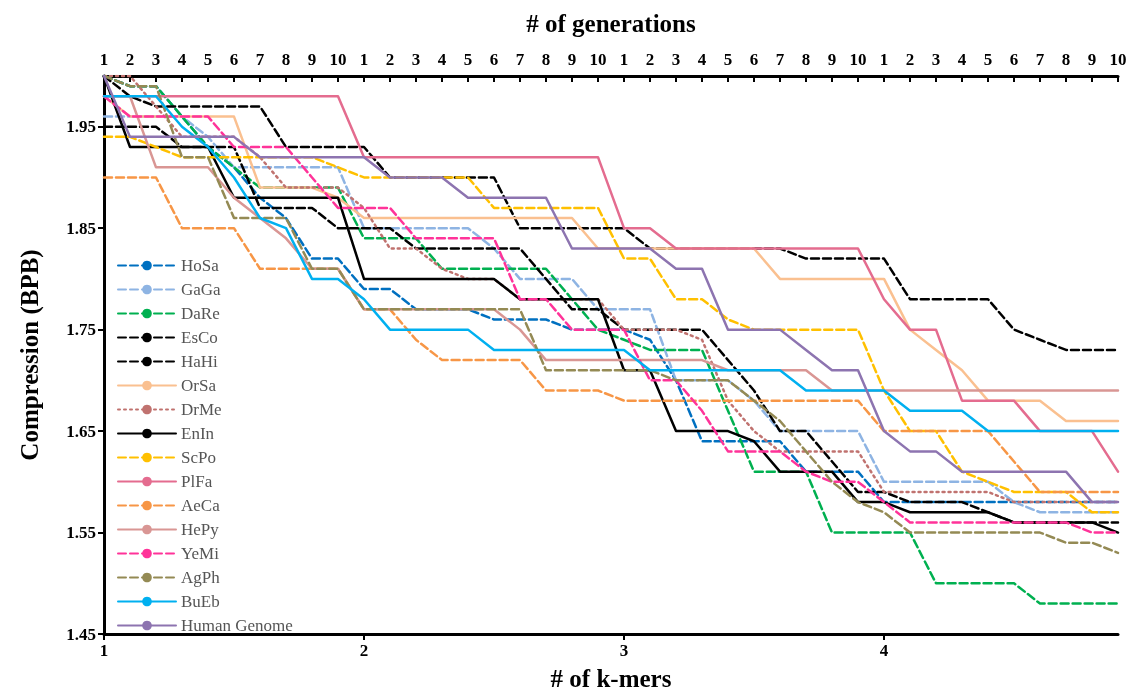 This screenshot has width=1134, height=698. I want to click on x2-tick-label: 3, so click(624, 650).